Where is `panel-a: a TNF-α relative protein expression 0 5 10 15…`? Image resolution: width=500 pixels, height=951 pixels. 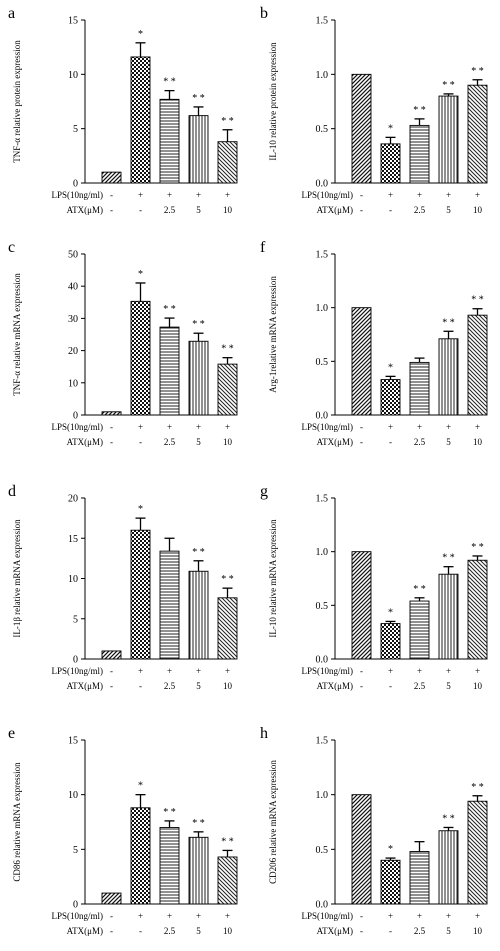 panel-a: a TNF-α relative protein expression 0 5 10 15… is located at coordinates (123, 110).